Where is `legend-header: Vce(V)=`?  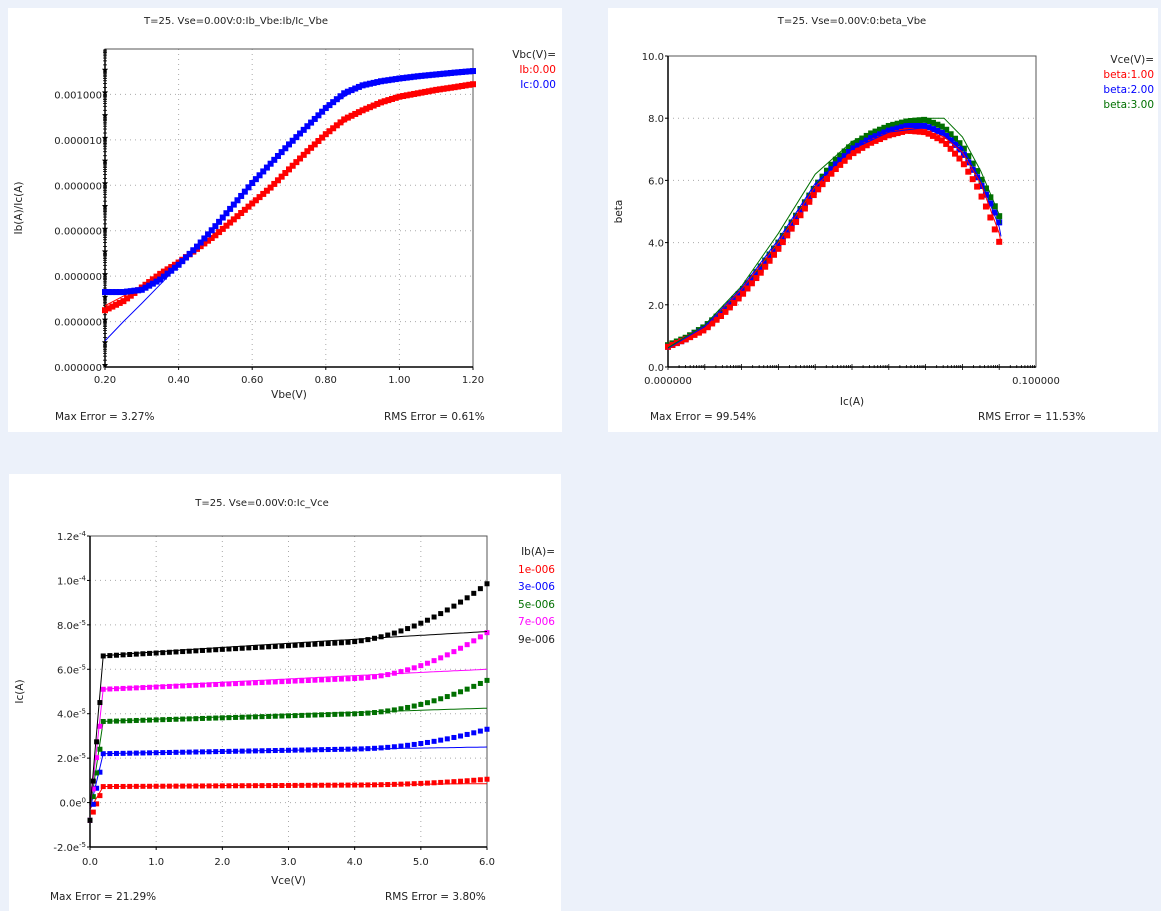
legend-header: Vce(V)= is located at coordinates (1132, 60).